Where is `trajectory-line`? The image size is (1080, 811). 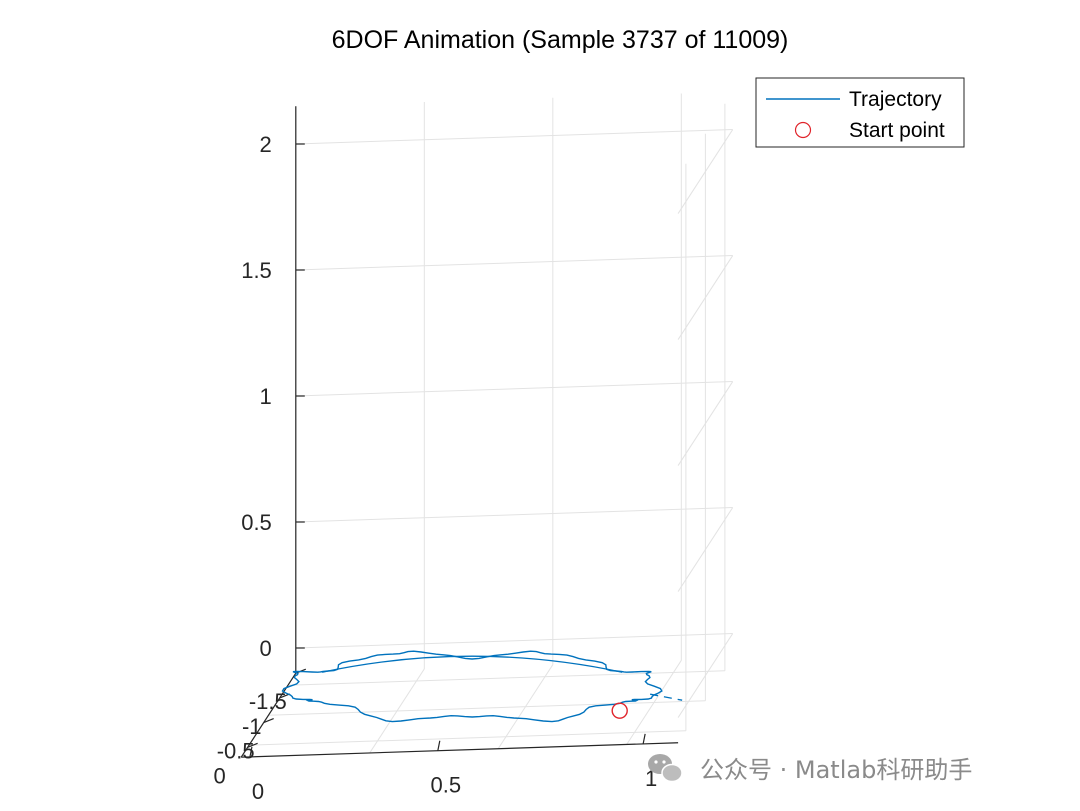
trajectory-line is located at coordinates (482, 686).